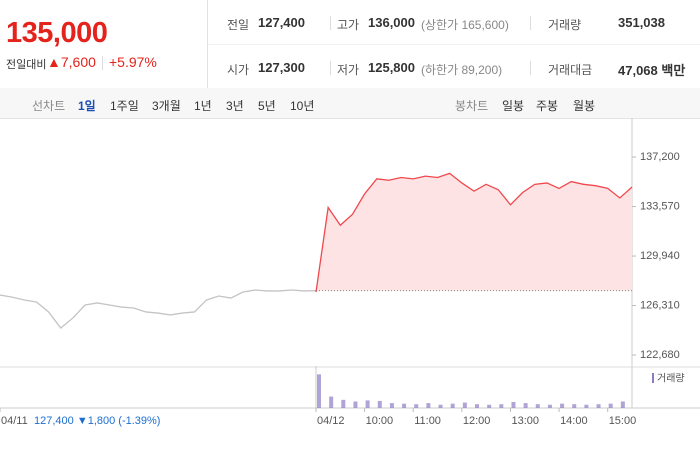 The height and width of the screenshot is (450, 700). Describe the element at coordinates (660, 256) in the screenshot. I see `y-tick-label: 129,940` at that location.